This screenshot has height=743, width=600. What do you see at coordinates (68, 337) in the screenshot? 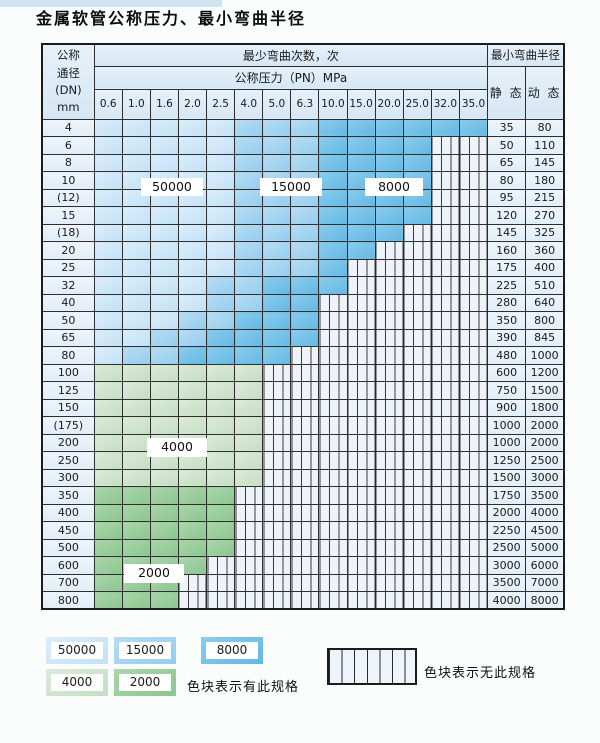
I see `dn-label-65: 65` at bounding box center [68, 337].